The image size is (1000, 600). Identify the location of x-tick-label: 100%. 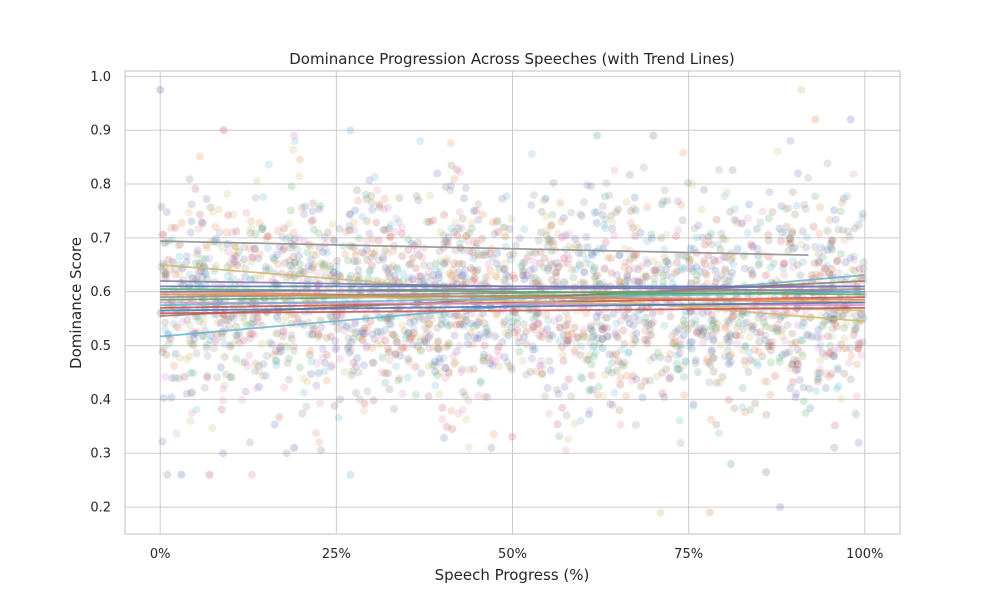
(864, 554).